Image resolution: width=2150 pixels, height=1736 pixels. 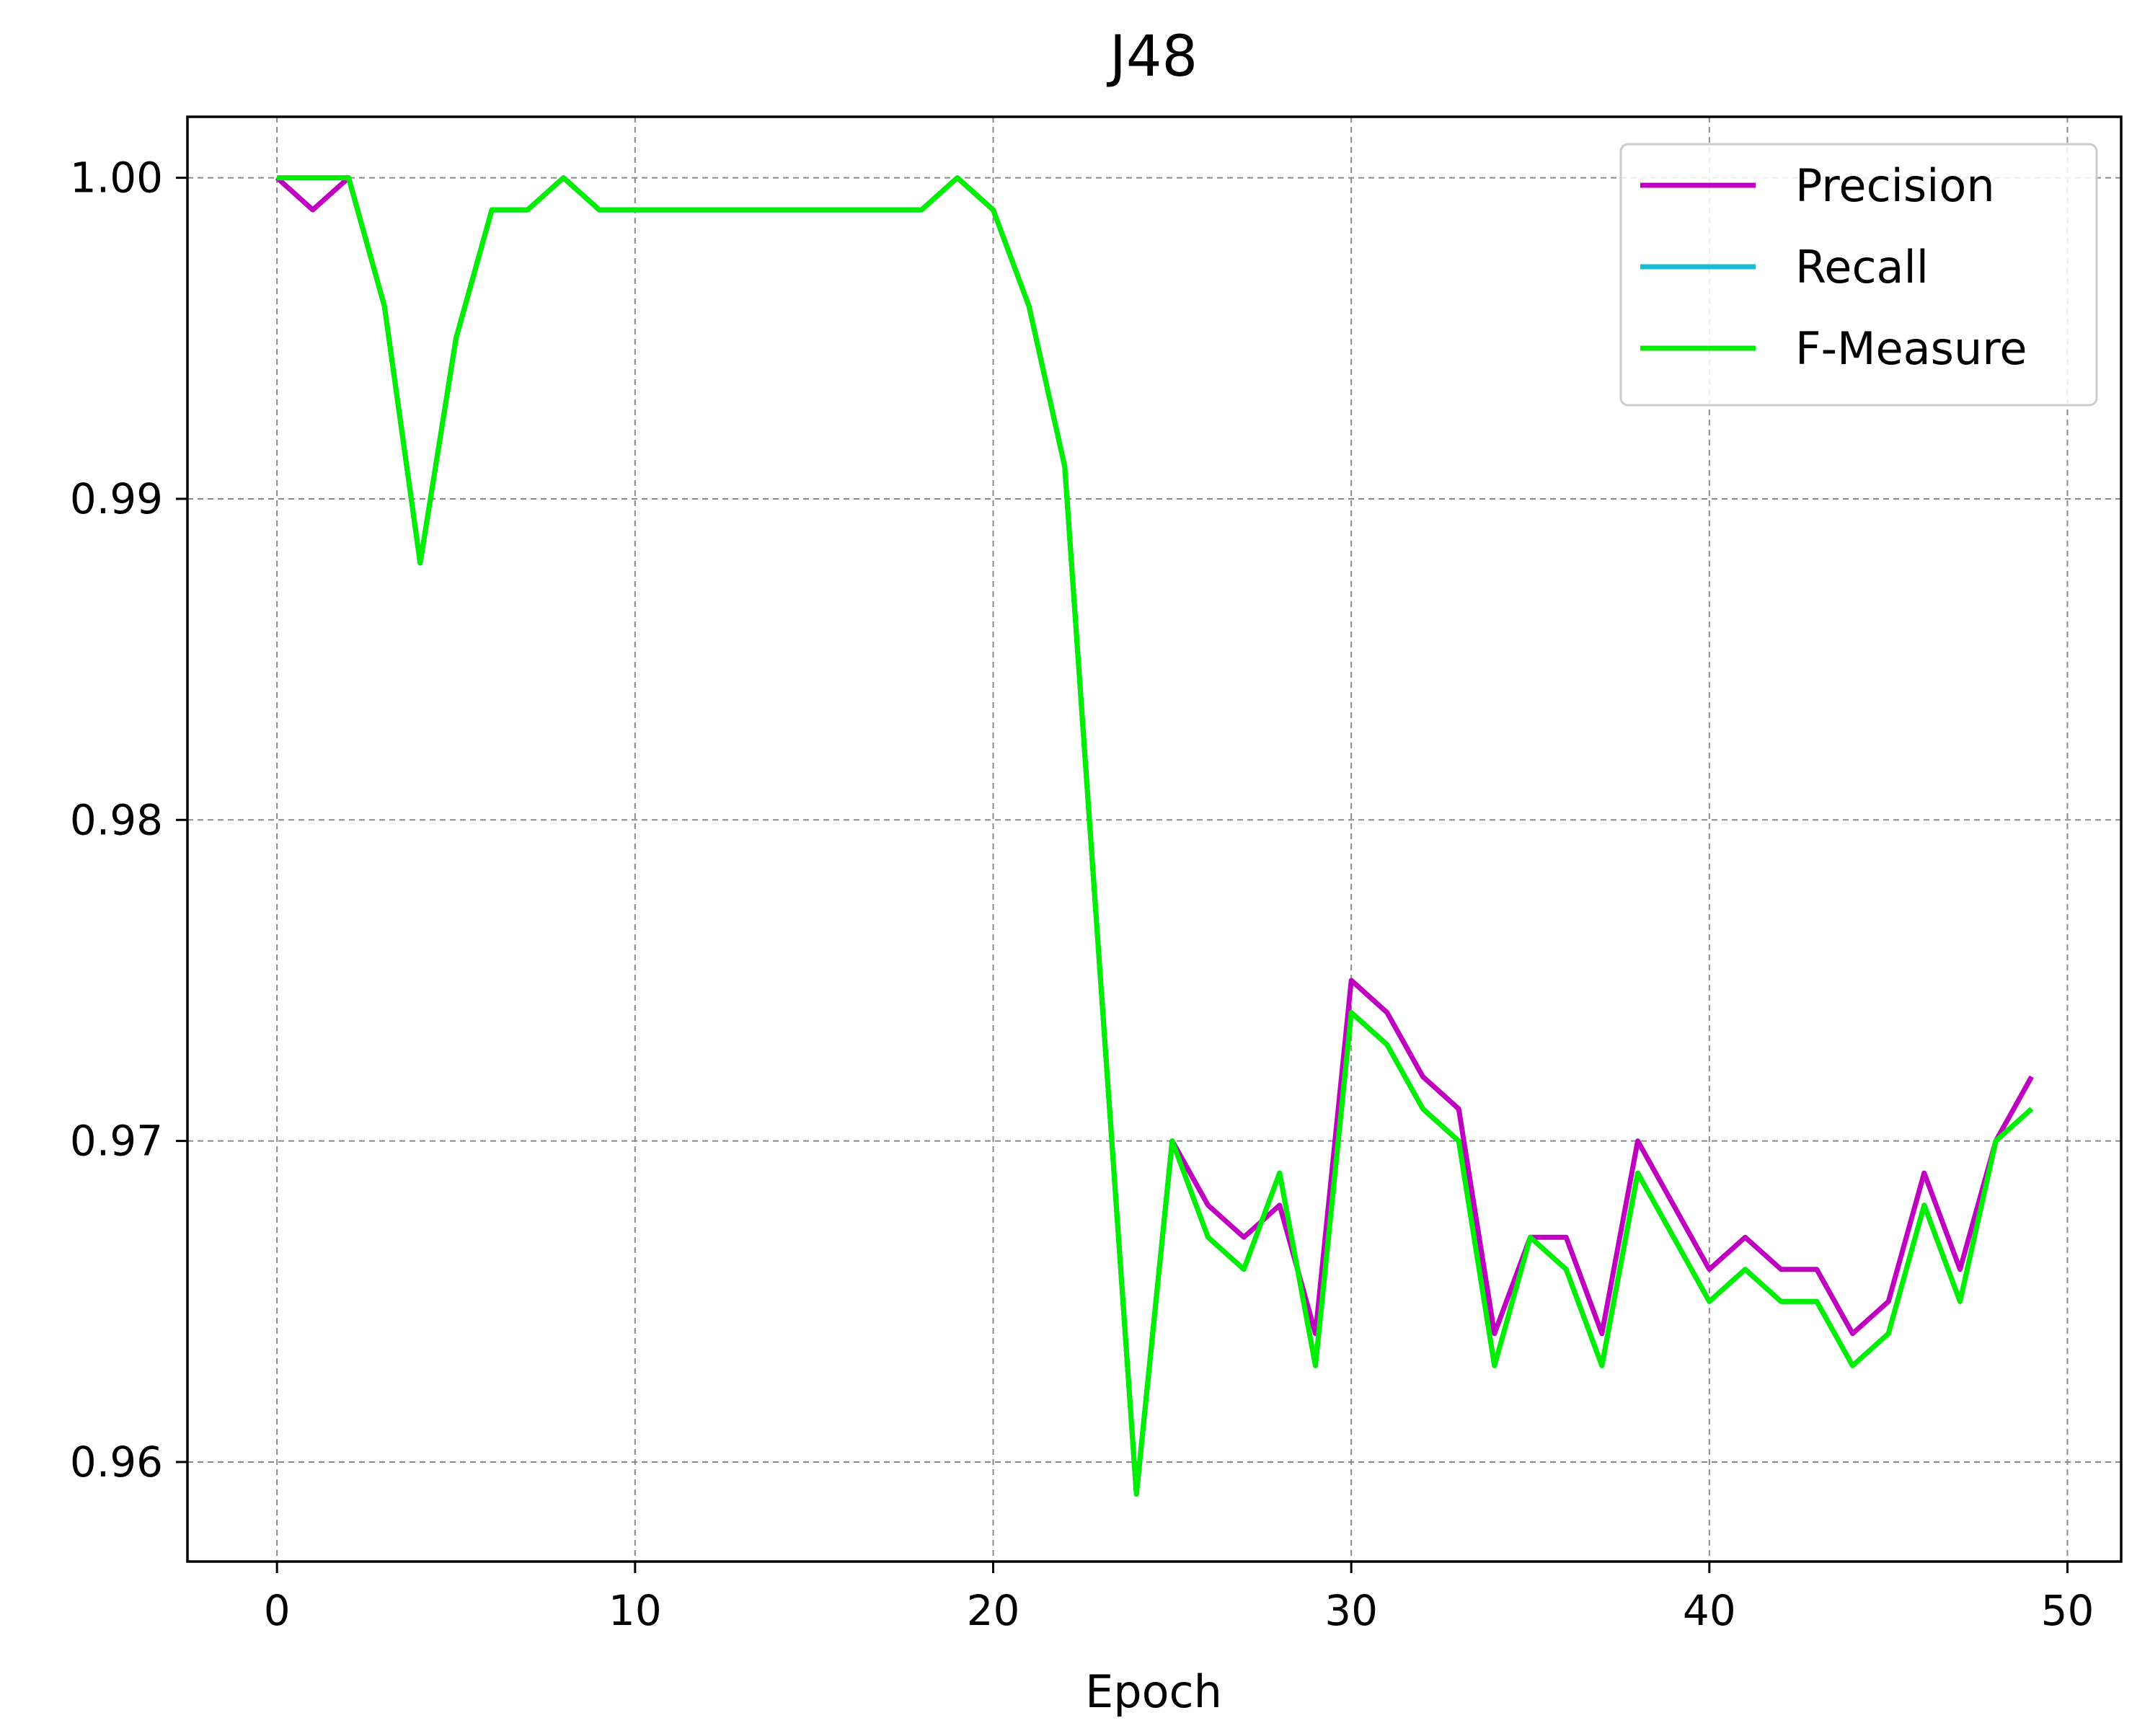 I want to click on y-tick-label: 0.96, so click(x=116, y=1462).